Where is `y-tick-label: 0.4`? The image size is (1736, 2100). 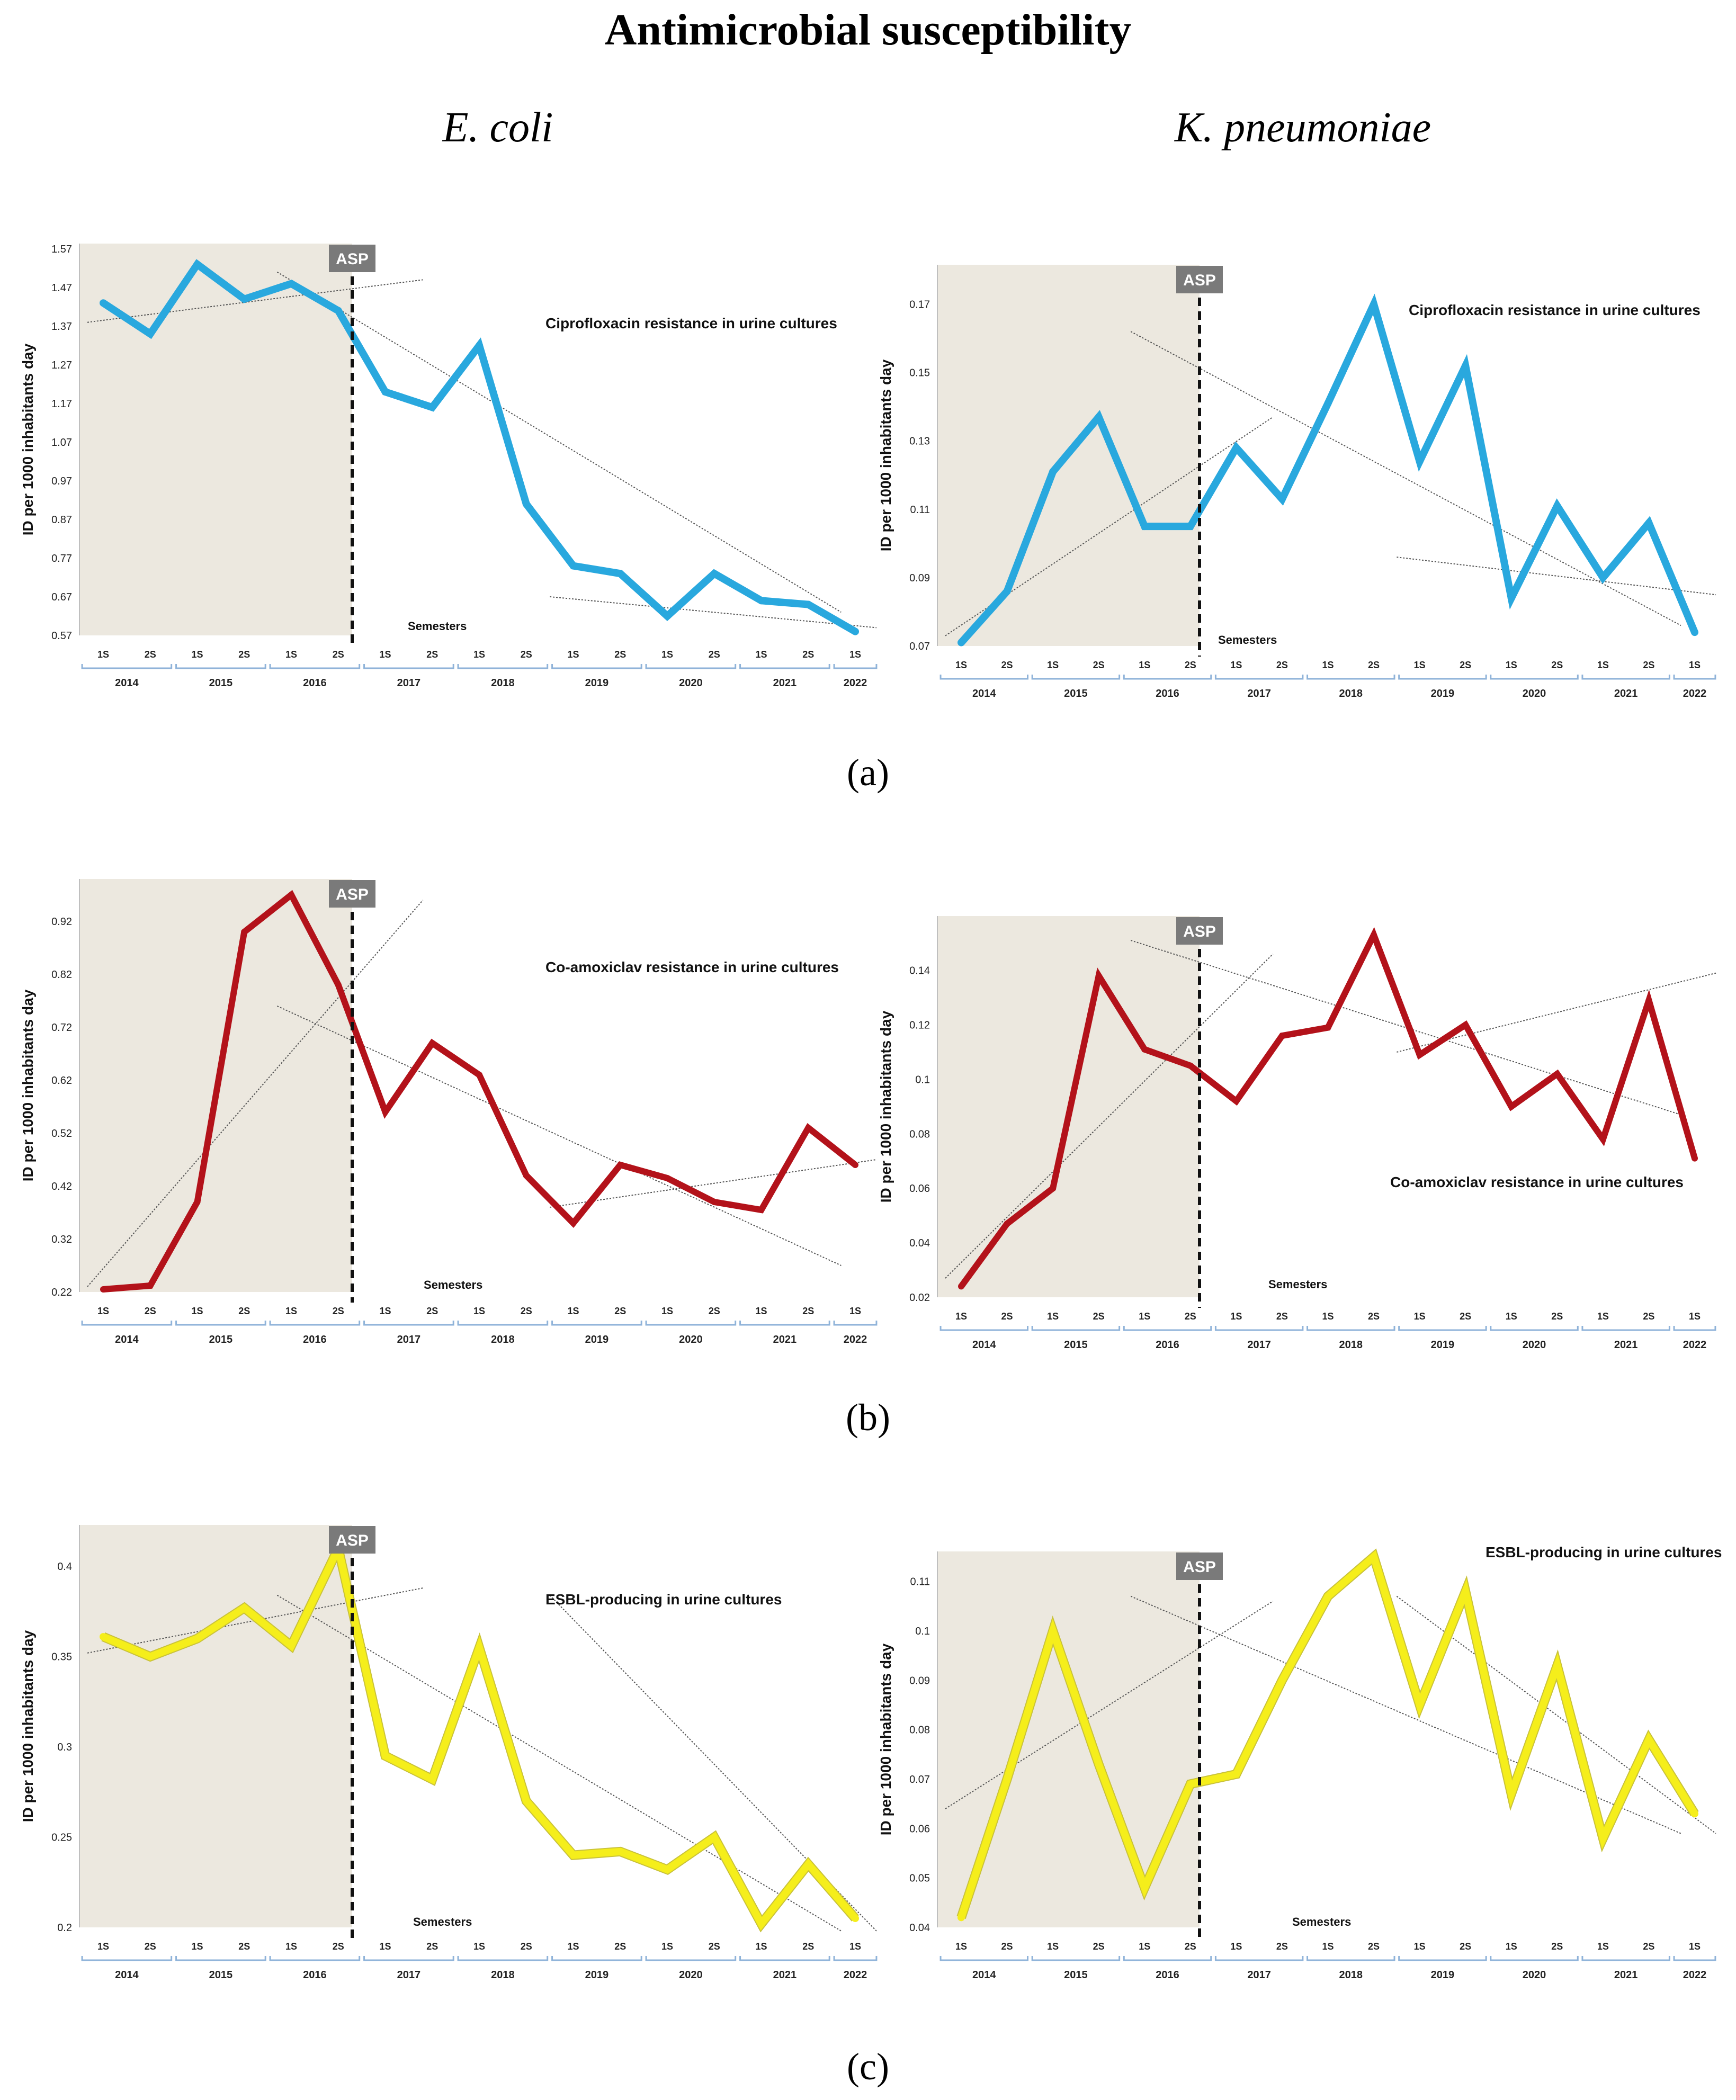
y-tick-label: 0.4 is located at coordinates (64, 1567).